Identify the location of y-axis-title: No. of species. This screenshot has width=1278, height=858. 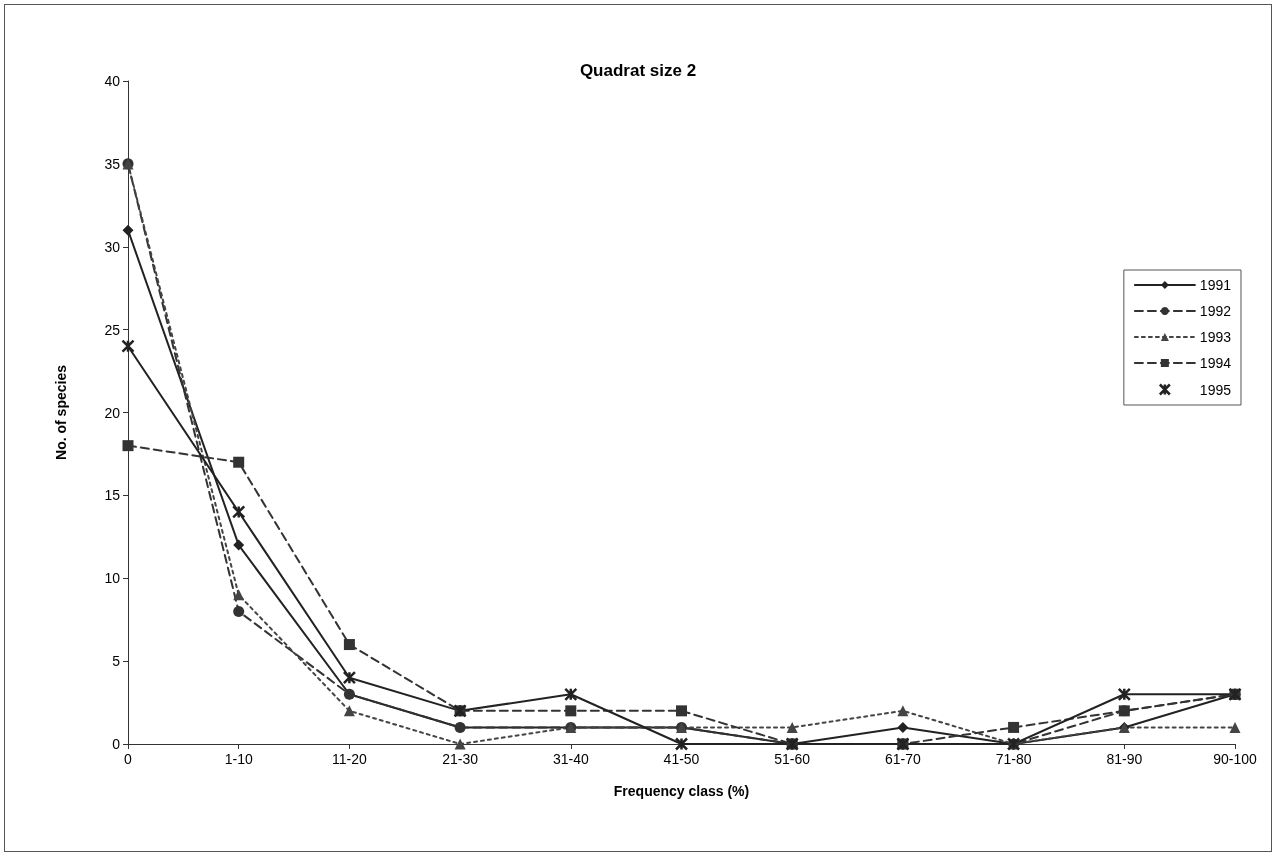
(61, 412).